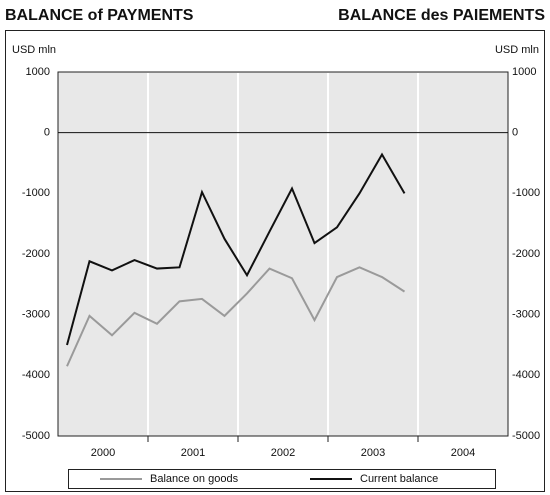 The width and height of the screenshot is (550, 495). Describe the element at coordinates (441, 15) in the screenshot. I see `chart-title-fr: BALANCE des PAIEMENTS` at that location.